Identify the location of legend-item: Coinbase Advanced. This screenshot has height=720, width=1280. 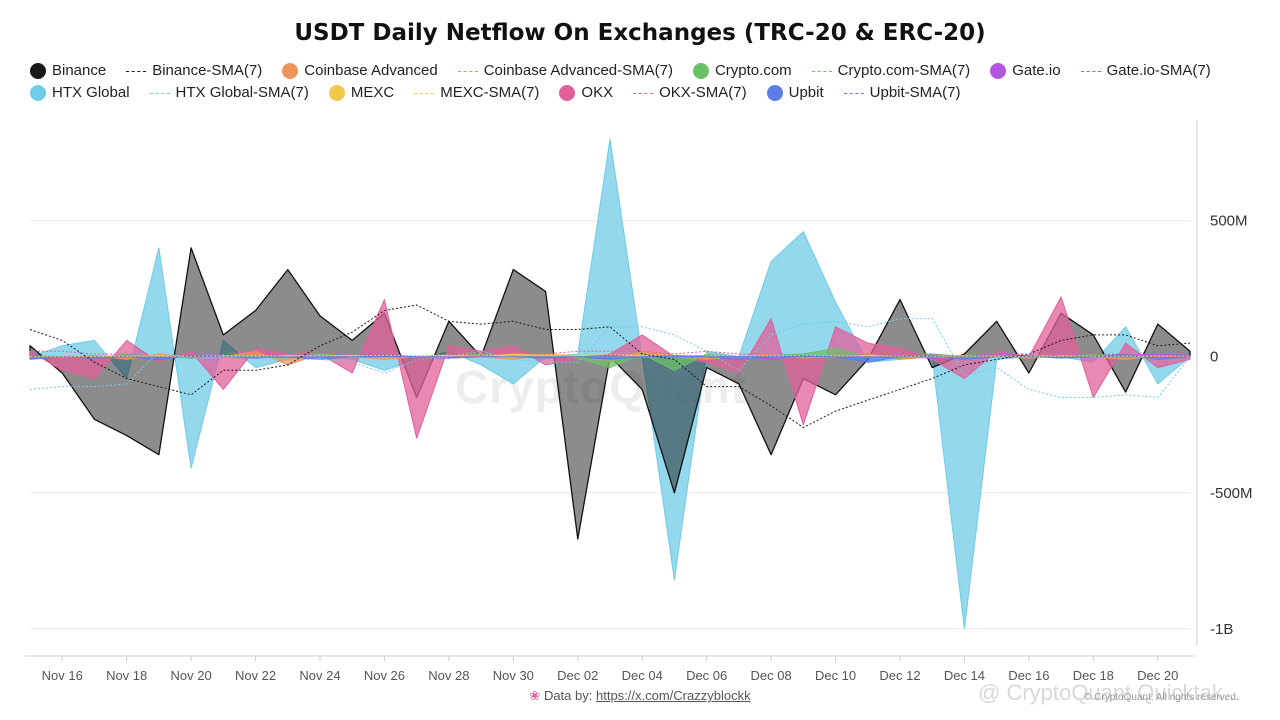
(360, 71).